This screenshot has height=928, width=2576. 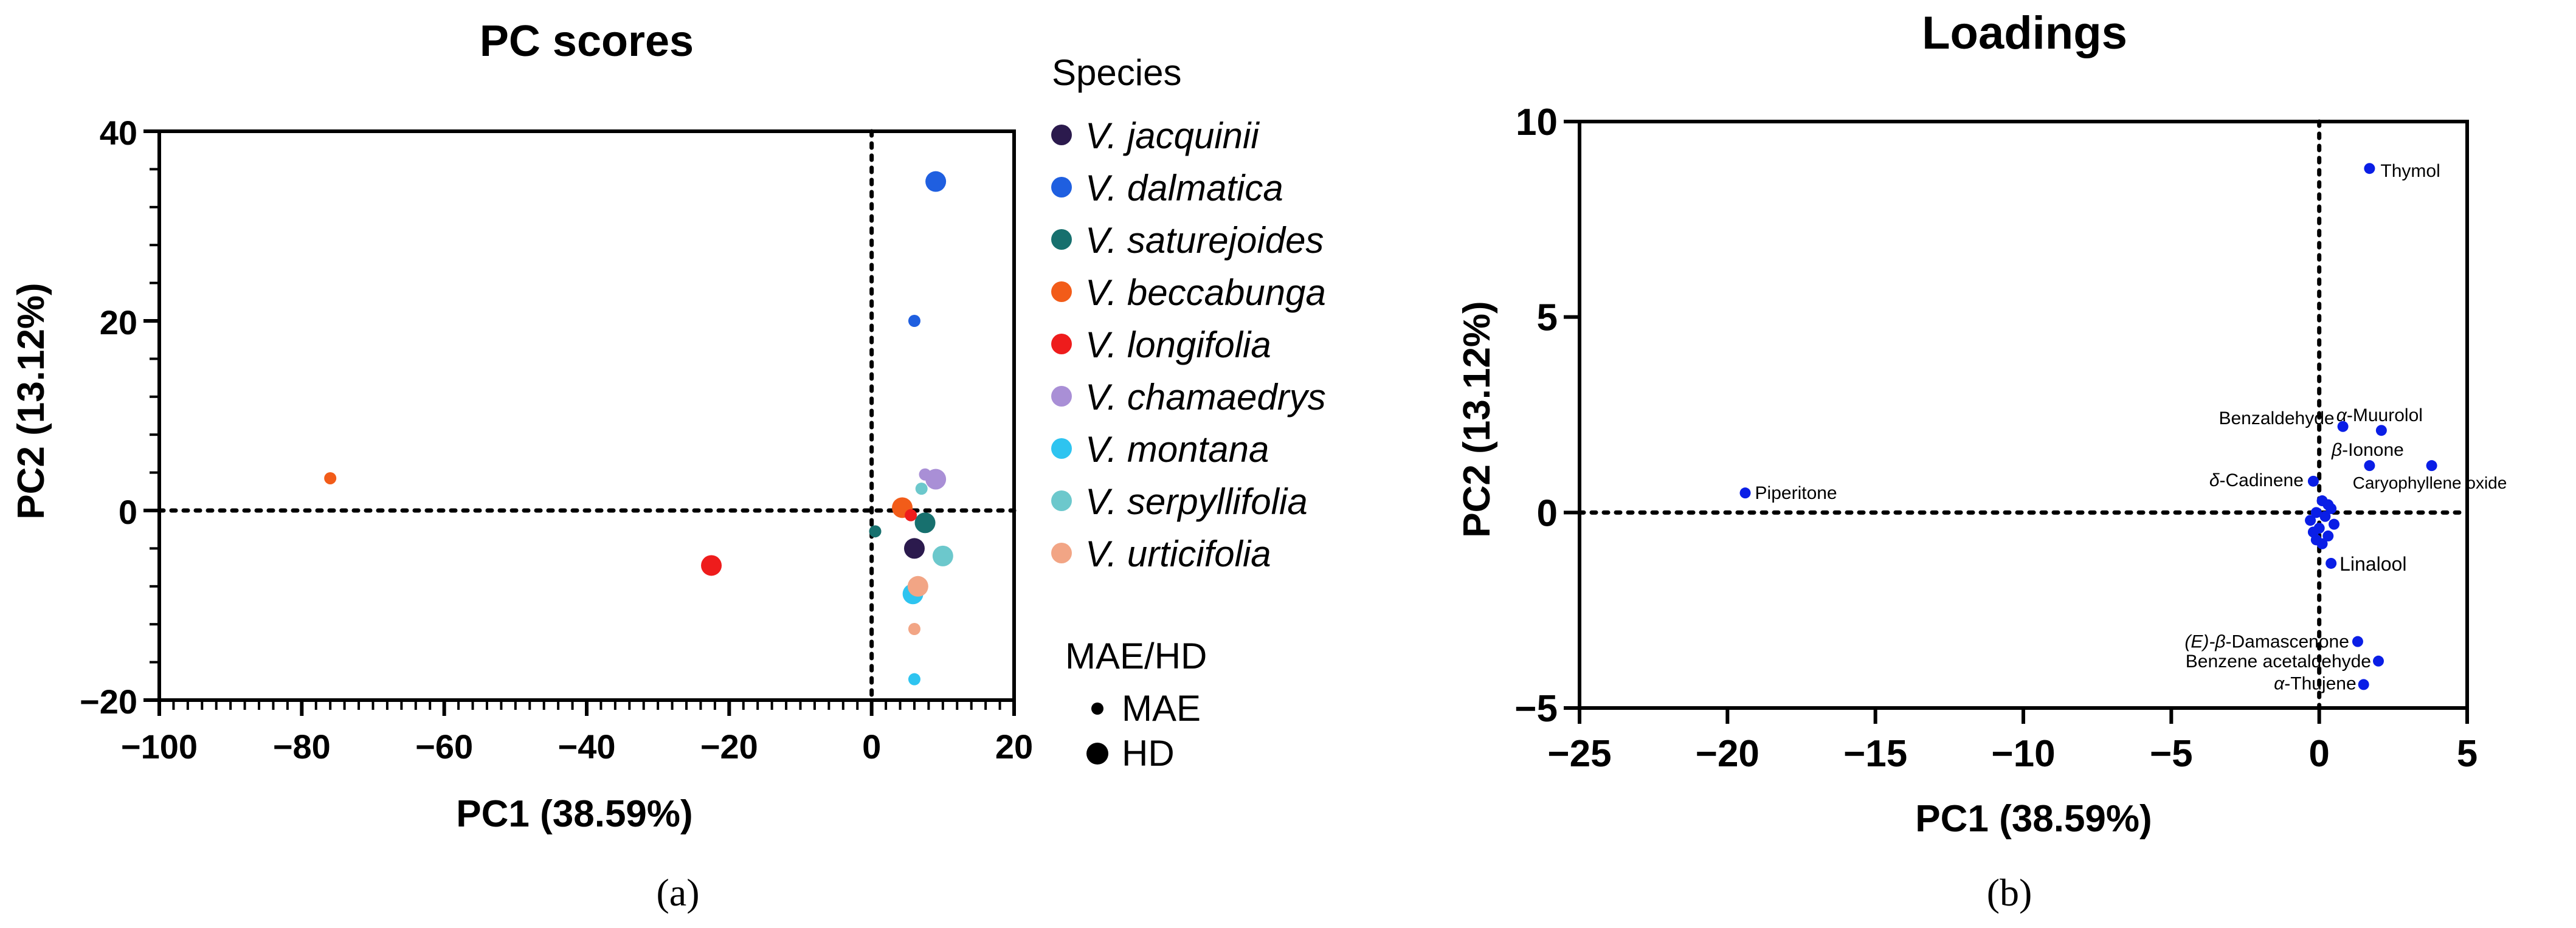 What do you see at coordinates (159, 746) in the screenshot?
I see `x-tick-label: −100` at bounding box center [159, 746].